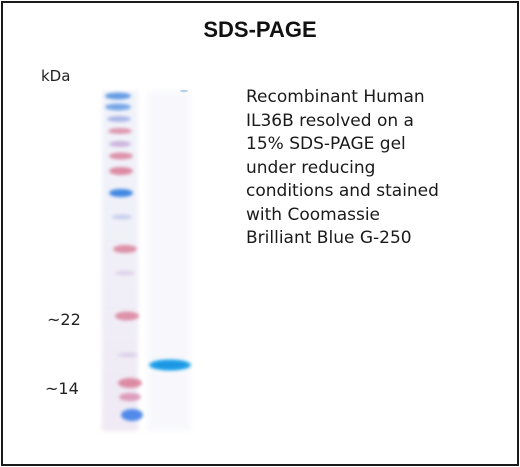  Describe the element at coordinates (170, 365) in the screenshot. I see `sample-band-core` at that location.